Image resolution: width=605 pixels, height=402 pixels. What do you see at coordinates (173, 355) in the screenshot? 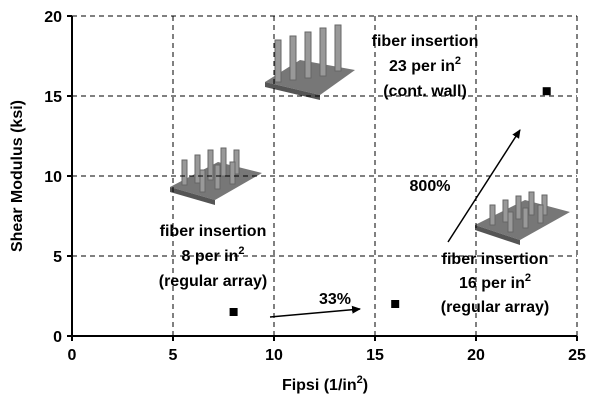
I see `x-tick-label: 5` at bounding box center [173, 355].